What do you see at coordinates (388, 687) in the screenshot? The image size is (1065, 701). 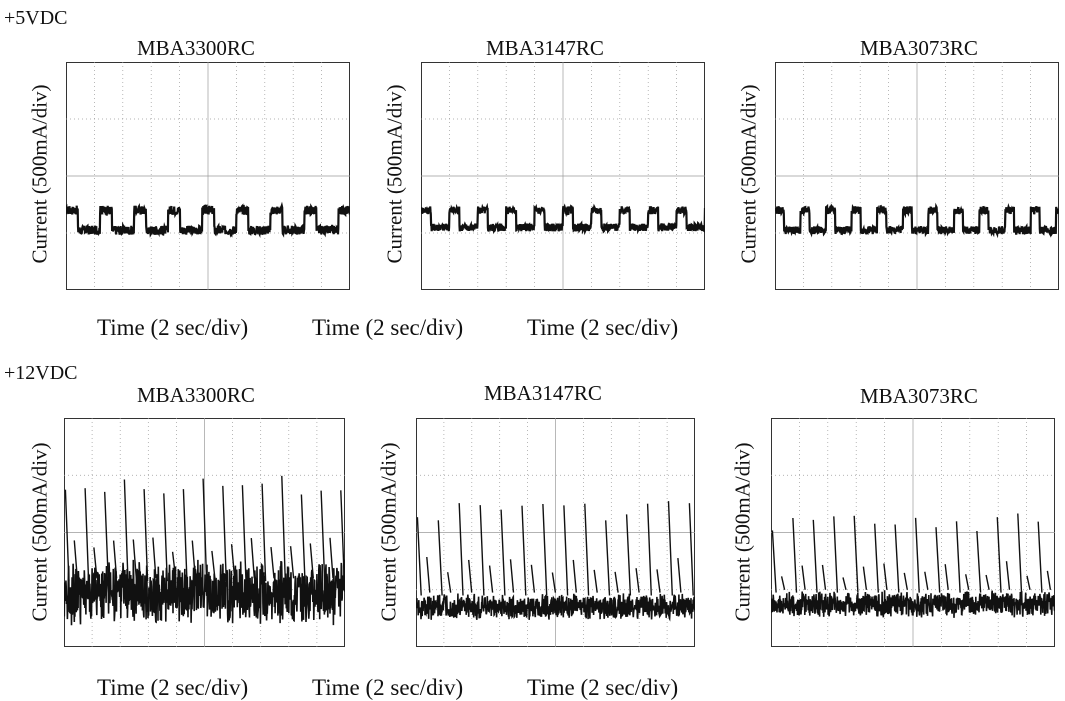 I see `x-axis-label-12v-2: Time (2 sec/div)` at bounding box center [388, 687].